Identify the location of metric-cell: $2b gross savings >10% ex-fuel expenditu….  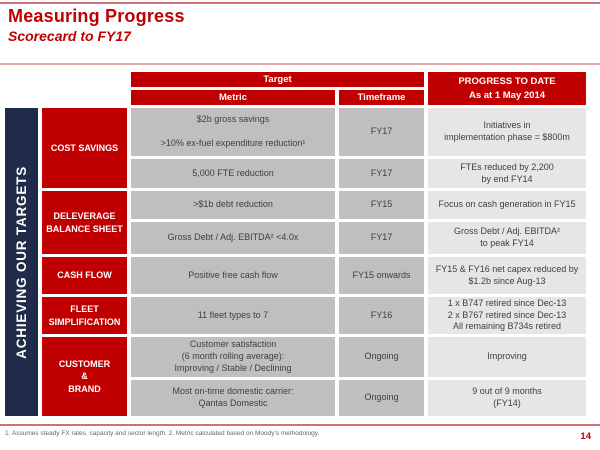
(233, 132).